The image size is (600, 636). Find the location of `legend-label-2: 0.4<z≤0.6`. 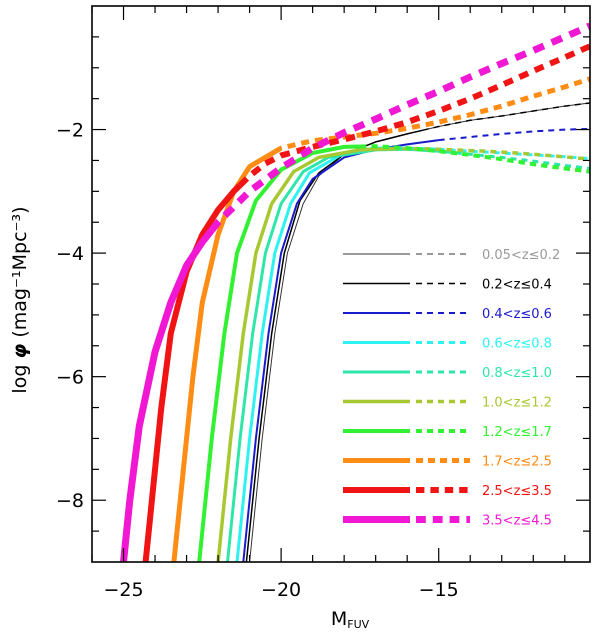

legend-label-2: 0.4<z≤0.6 is located at coordinates (517, 314).